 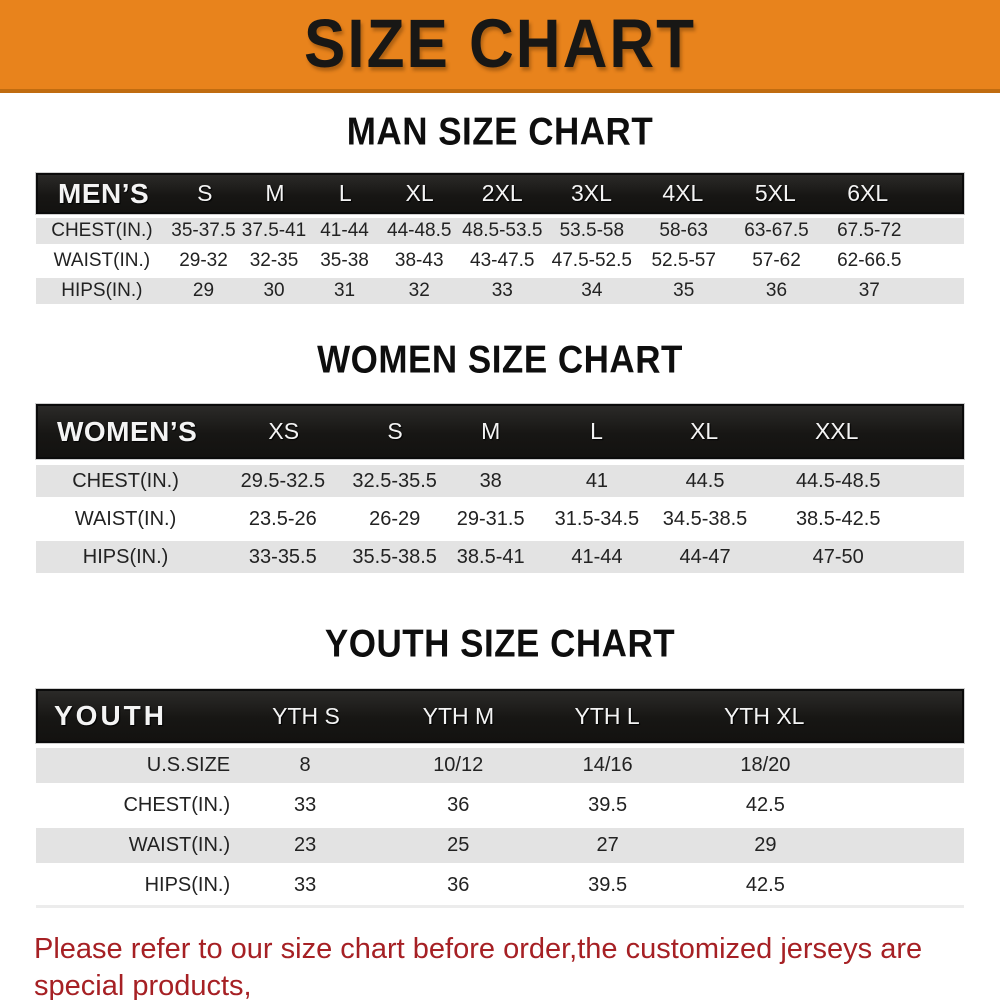 I want to click on value-cell: 34.5-38.5, so click(x=705, y=518).